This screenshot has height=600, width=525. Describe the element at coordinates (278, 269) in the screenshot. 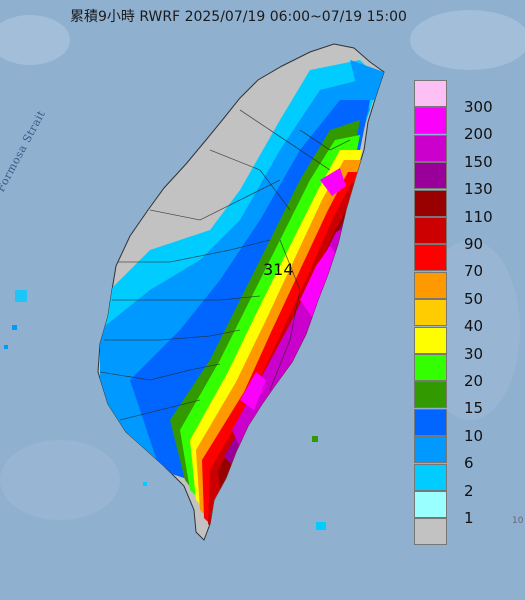

I see `max-rainfall-label: 314` at that location.